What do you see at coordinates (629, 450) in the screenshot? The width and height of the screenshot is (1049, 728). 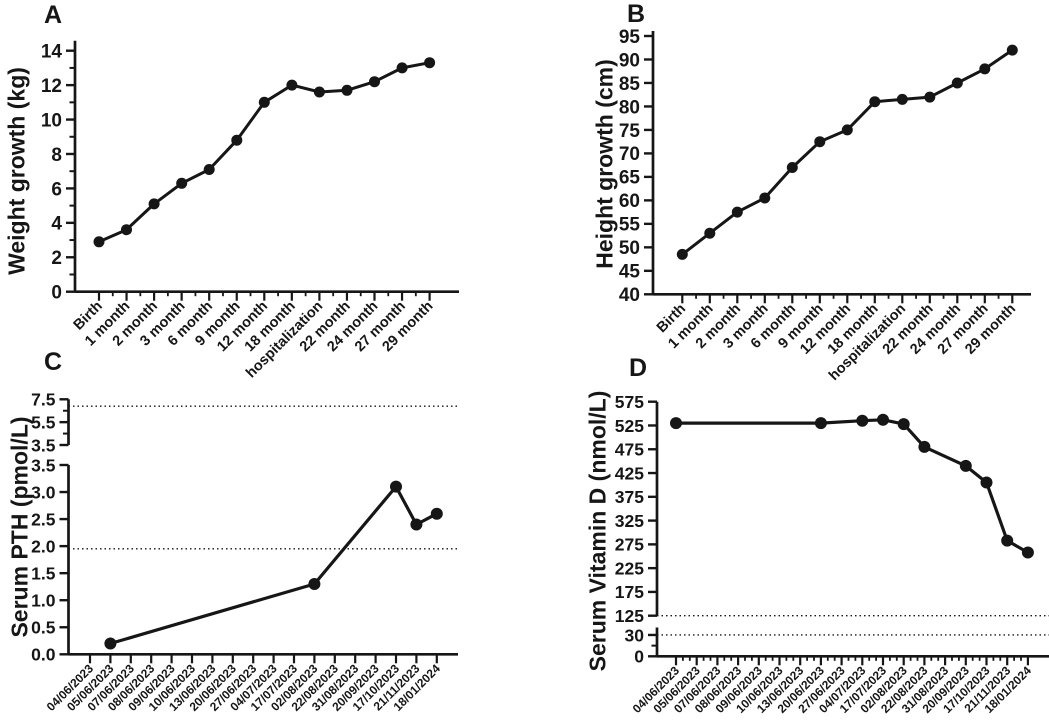 I see `y-tick-label: 475` at bounding box center [629, 450].